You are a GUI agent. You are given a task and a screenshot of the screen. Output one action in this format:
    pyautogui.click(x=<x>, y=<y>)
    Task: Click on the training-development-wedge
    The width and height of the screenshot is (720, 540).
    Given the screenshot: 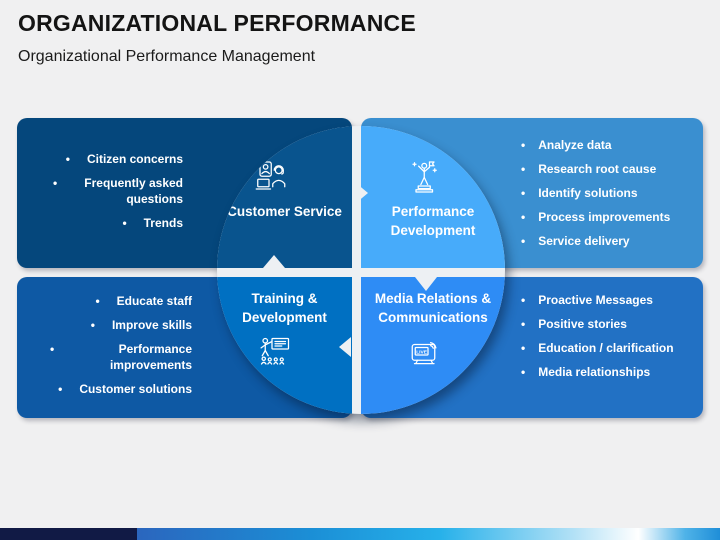 What is the action you would take?
    pyautogui.click(x=284, y=345)
    